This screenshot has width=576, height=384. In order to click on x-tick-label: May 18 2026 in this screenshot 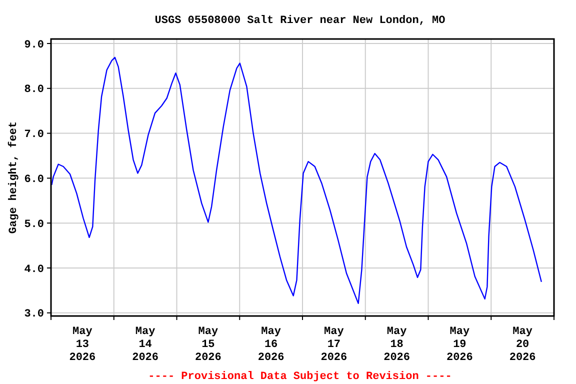, I will do `click(397, 345)`.